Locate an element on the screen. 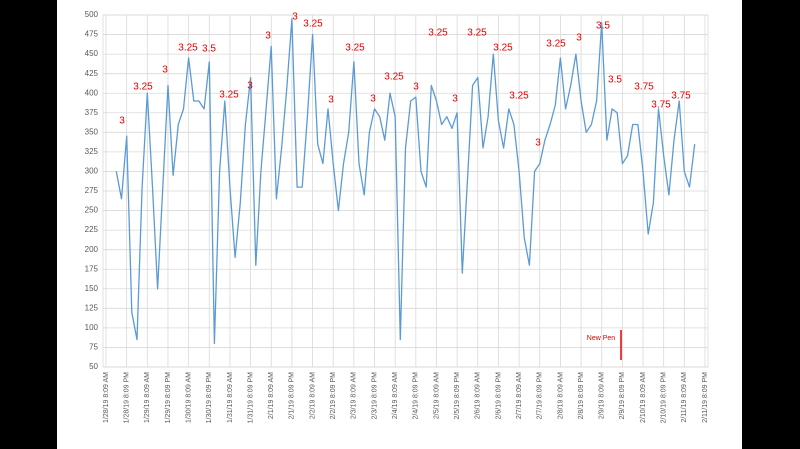 Image resolution: width=800 pixels, height=449 pixels. y-tick-label: 375 is located at coordinates (92, 112).